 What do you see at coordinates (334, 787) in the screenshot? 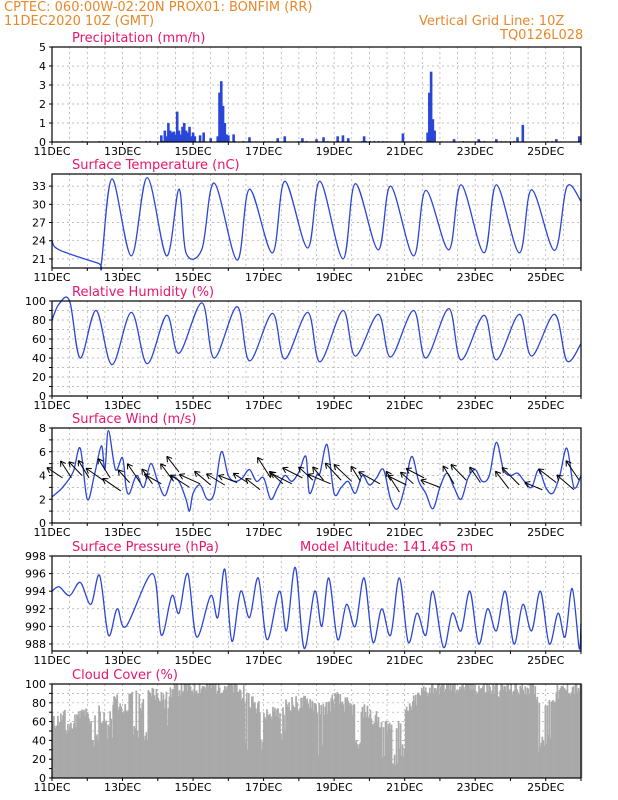
I see `x-tick-label: 19DEC` at bounding box center [334, 787].